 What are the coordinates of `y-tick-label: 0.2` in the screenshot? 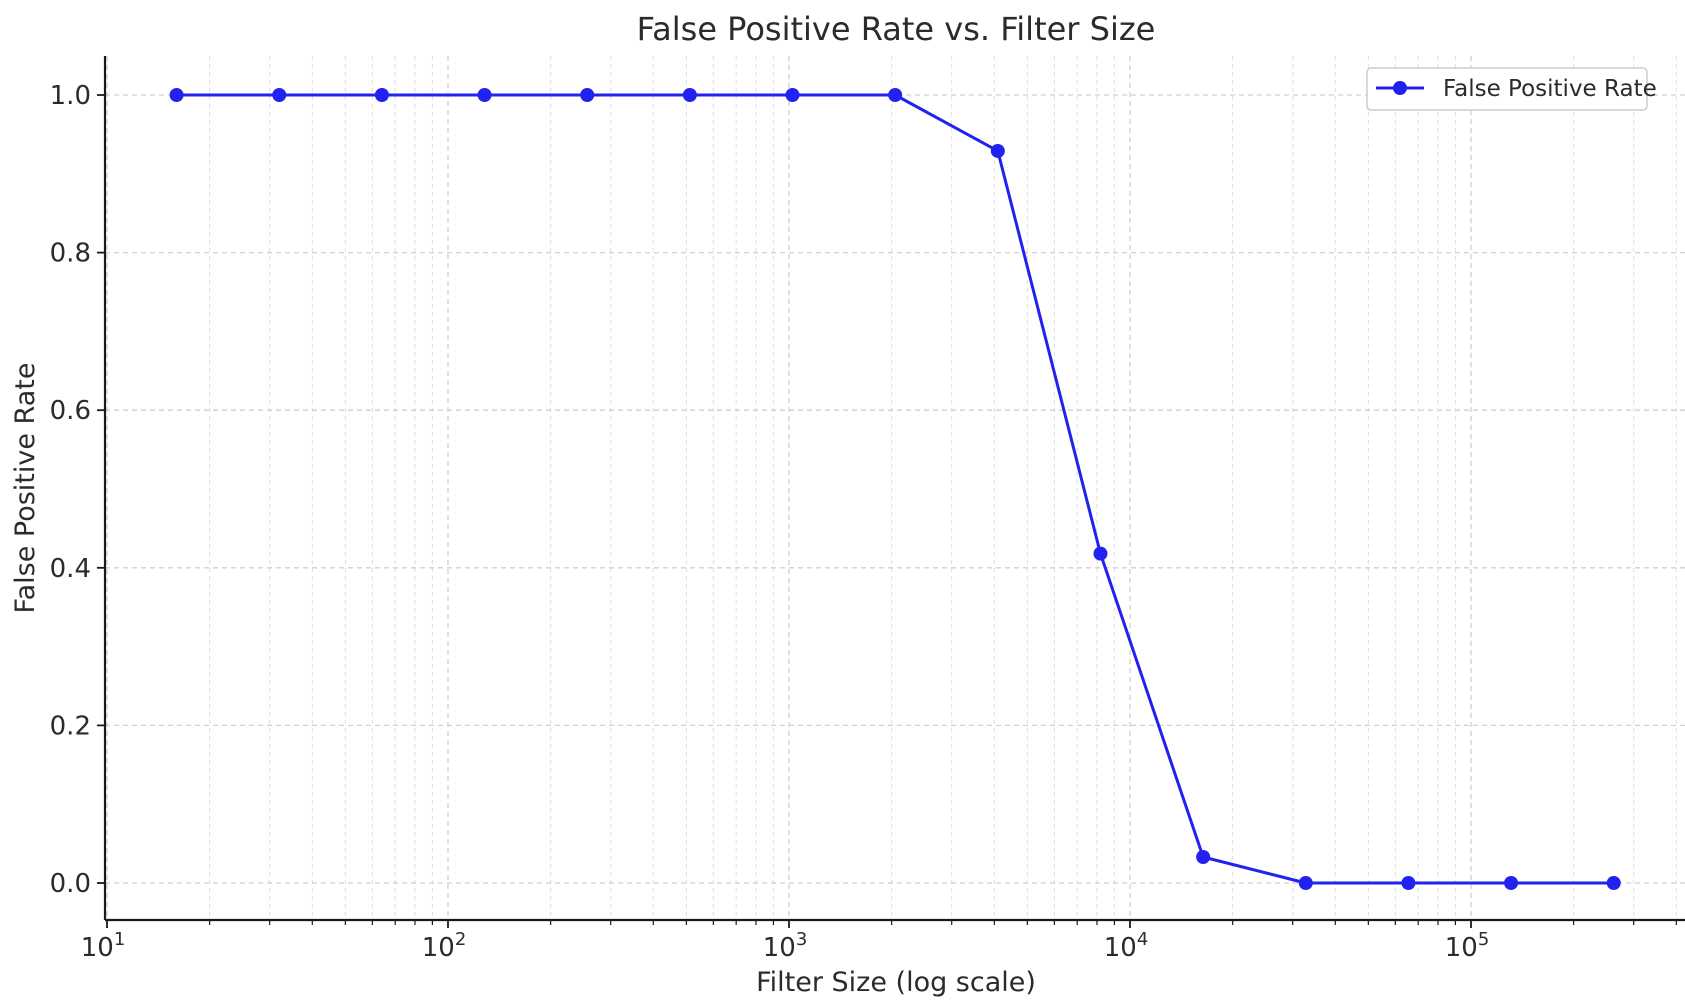 It's located at (70, 726).